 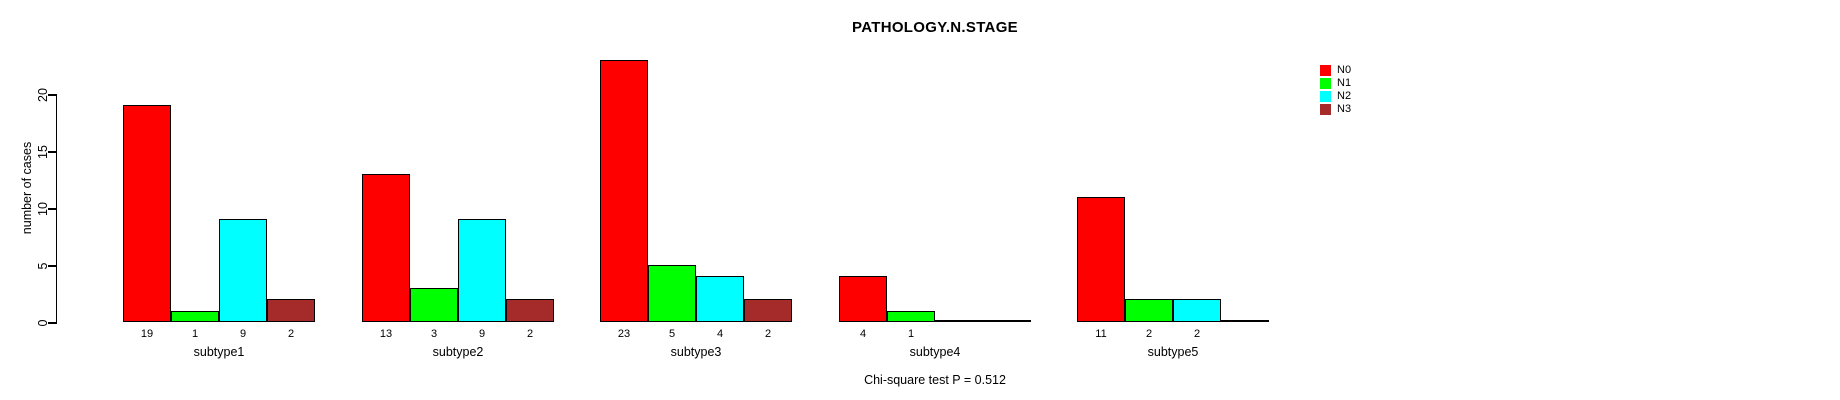 I want to click on bar-value-label: 23, so click(x=624, y=334).